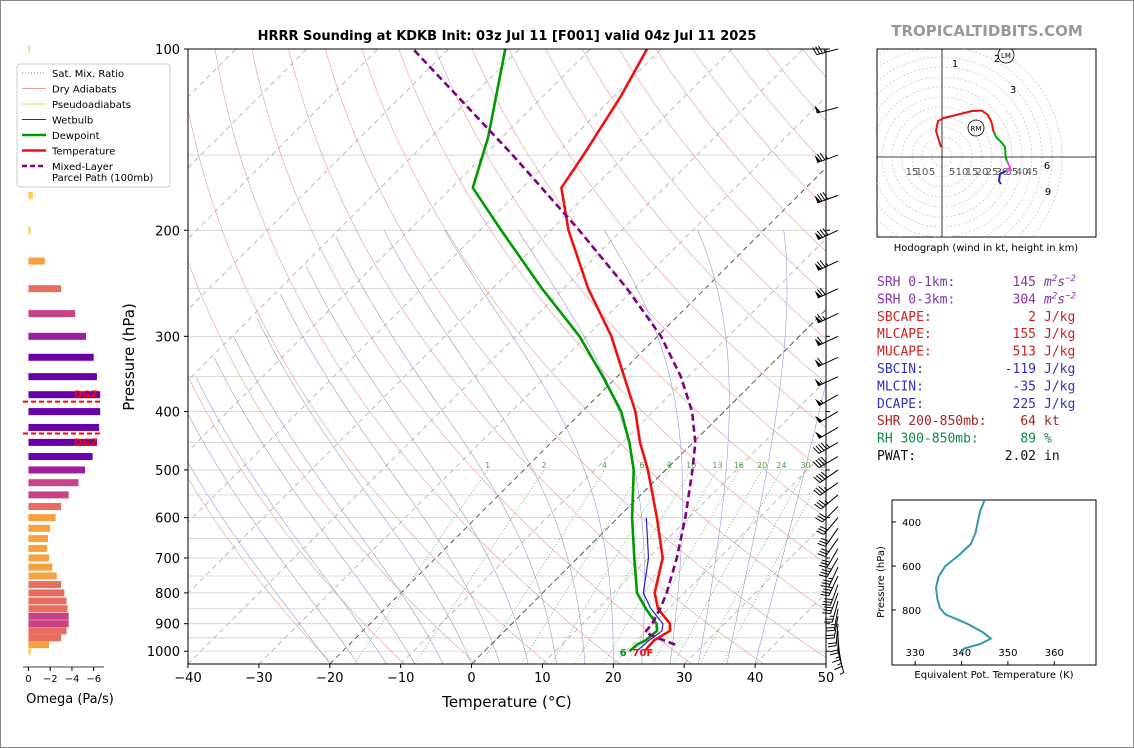 This screenshot has width=1134, height=748. I want to click on stat-label: MLCIN:, so click(900, 386).